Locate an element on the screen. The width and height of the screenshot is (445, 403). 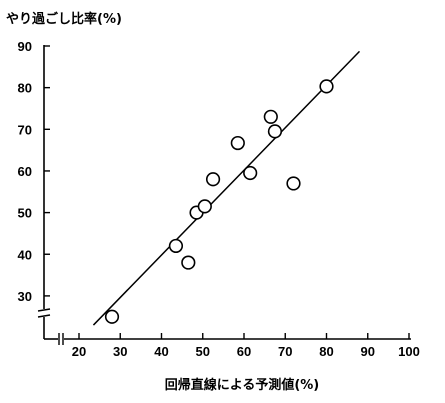
y-axis-title: やり過ごし比率(%) is located at coordinates (64, 19).